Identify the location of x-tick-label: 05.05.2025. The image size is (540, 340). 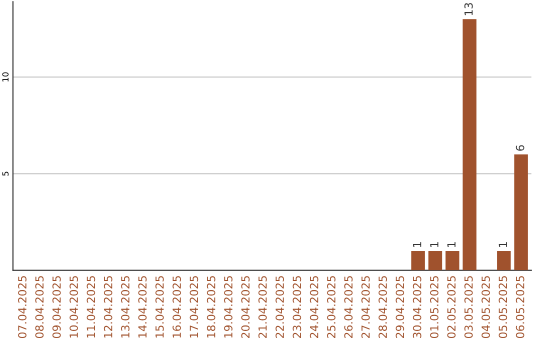
(503, 307).